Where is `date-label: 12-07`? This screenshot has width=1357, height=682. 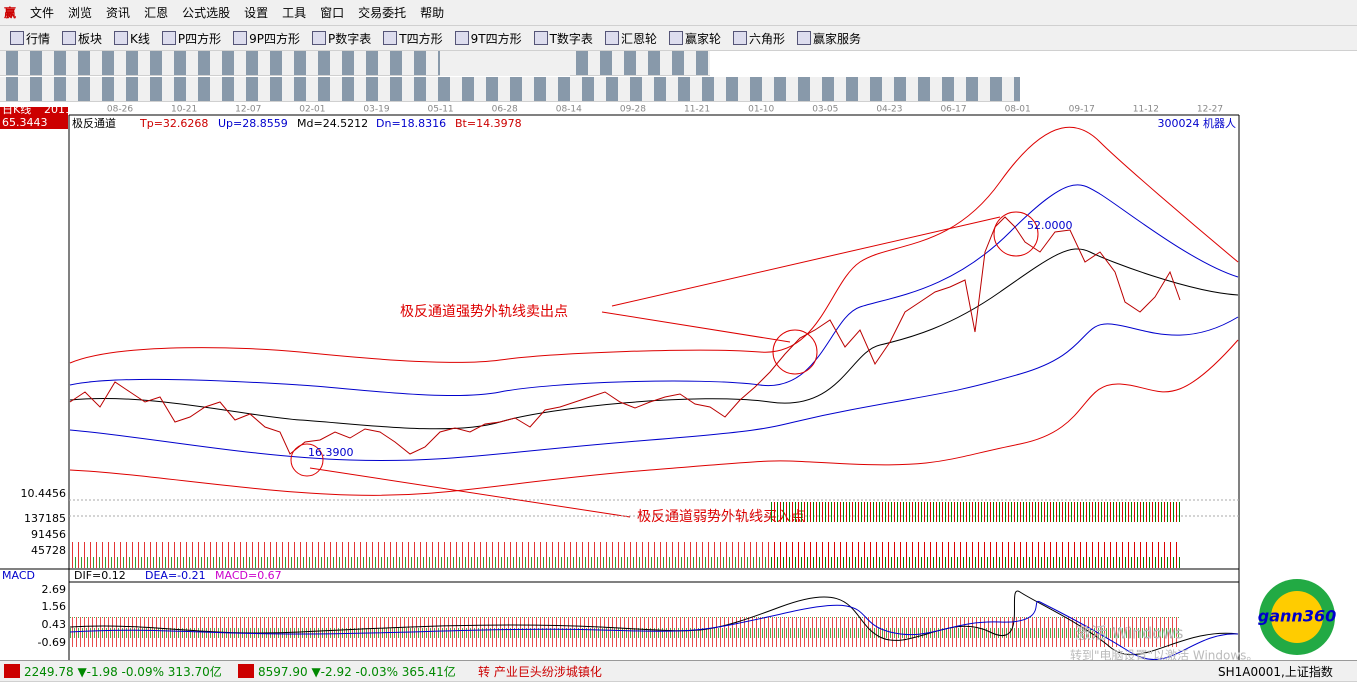 date-label: 12-07 is located at coordinates (248, 110).